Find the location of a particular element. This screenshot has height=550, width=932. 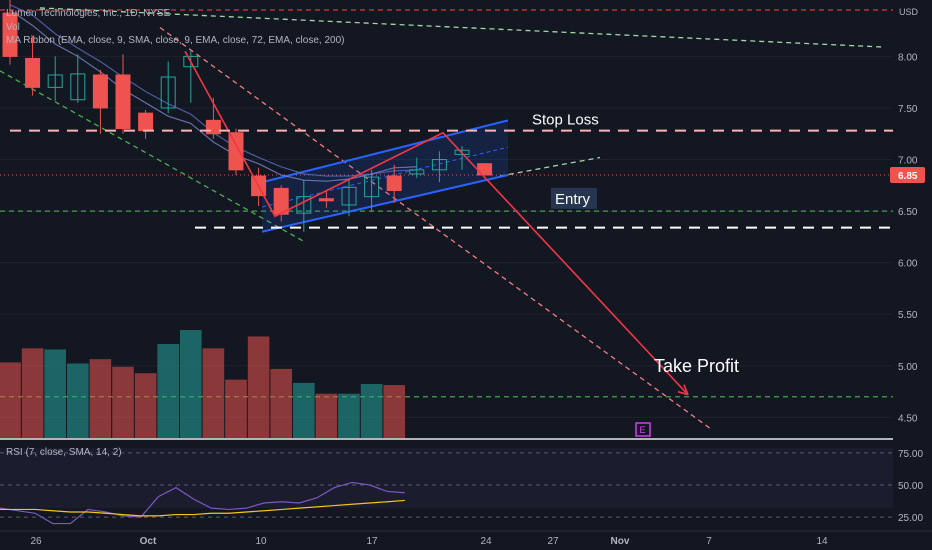

stop-loss-label: Stop Loss is located at coordinates (565, 119).